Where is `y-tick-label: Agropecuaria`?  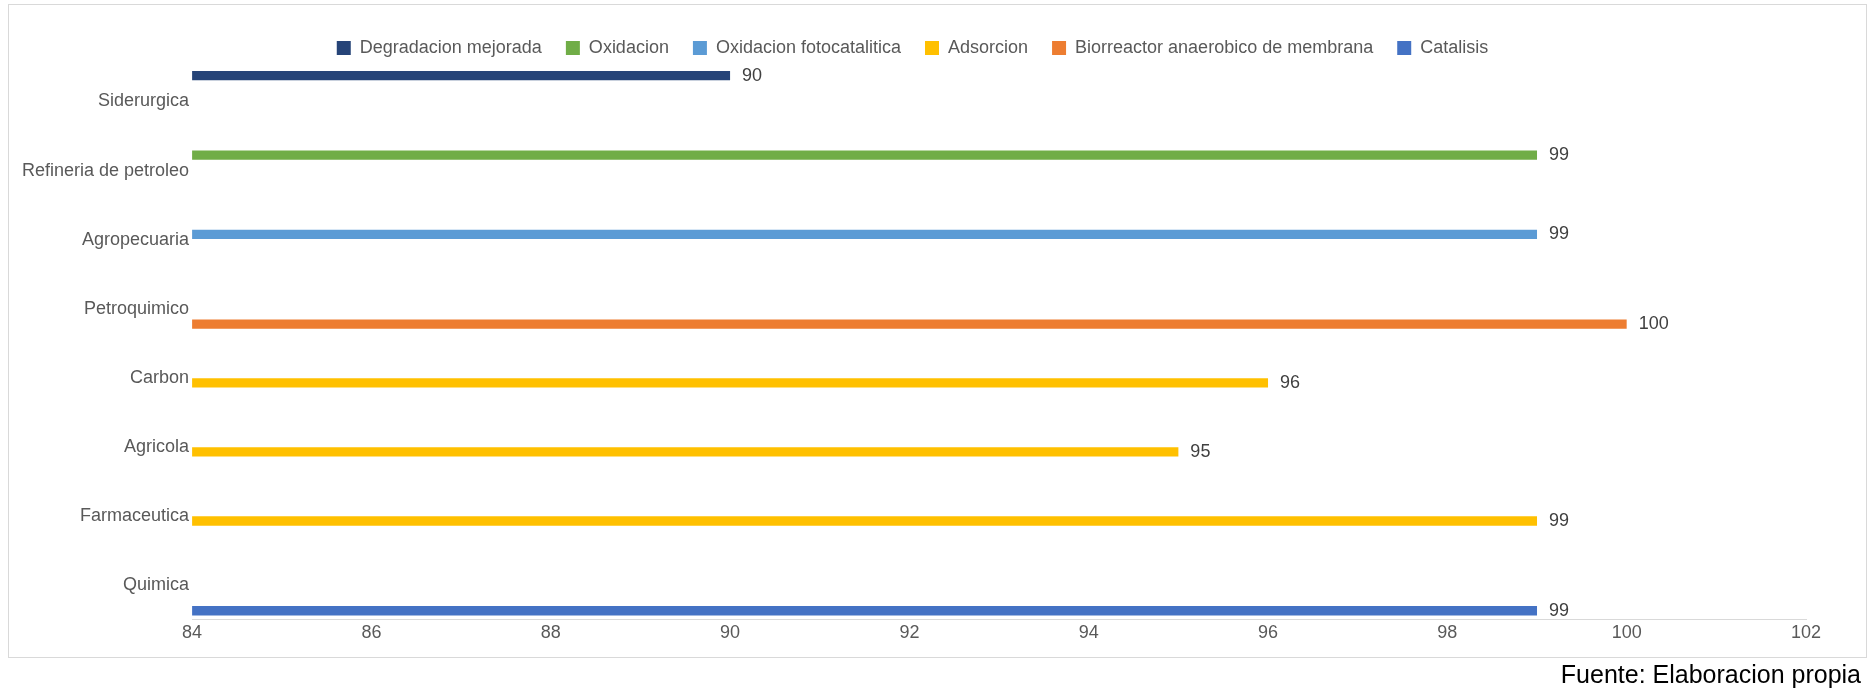
y-tick-label: Agropecuaria is located at coordinates (136, 238).